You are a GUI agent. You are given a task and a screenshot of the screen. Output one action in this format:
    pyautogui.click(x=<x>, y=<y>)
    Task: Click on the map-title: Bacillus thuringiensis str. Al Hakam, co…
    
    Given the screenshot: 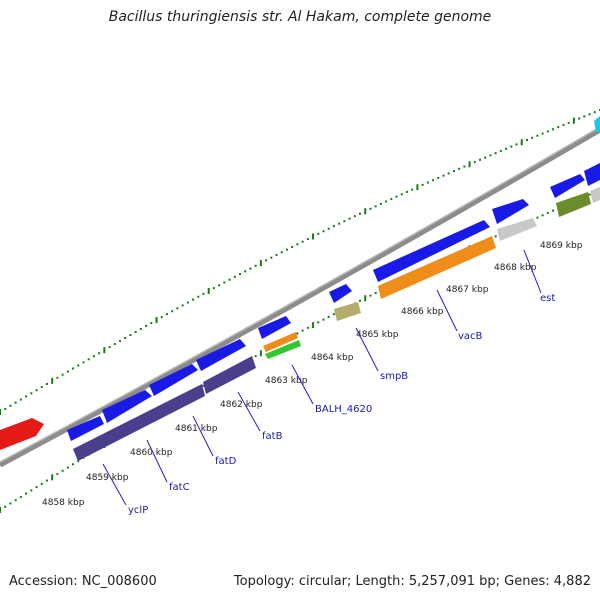 What is the action you would take?
    pyautogui.click(x=300, y=17)
    